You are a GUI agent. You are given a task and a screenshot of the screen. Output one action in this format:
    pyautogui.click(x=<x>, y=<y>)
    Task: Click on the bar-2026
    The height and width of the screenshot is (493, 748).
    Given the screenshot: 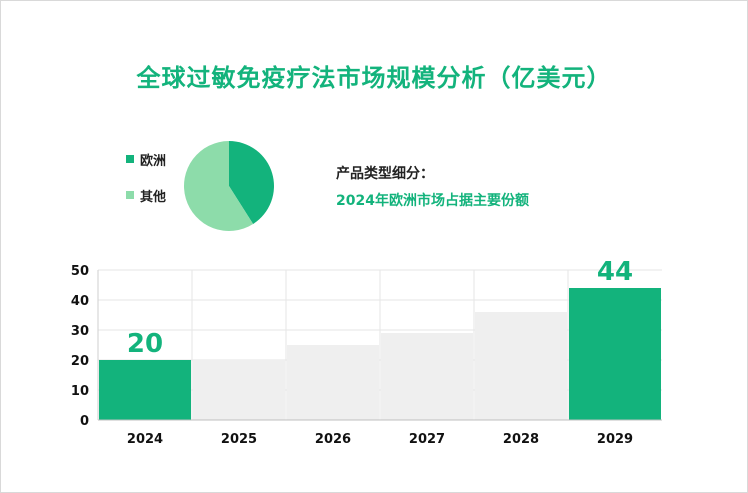 What is the action you would take?
    pyautogui.click(x=333, y=382)
    